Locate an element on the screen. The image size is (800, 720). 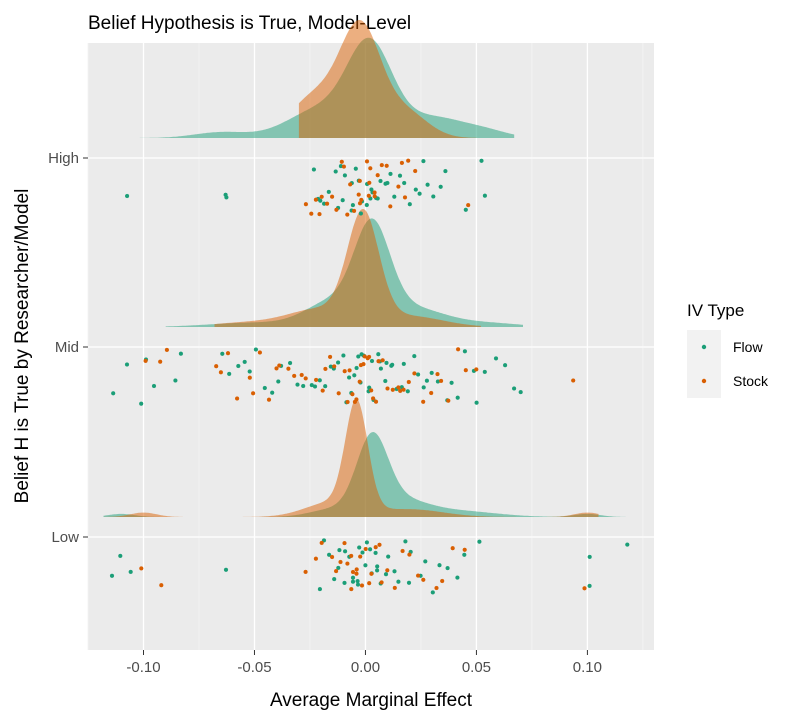
x-tick-label: 0.00 is located at coordinates (365, 667).